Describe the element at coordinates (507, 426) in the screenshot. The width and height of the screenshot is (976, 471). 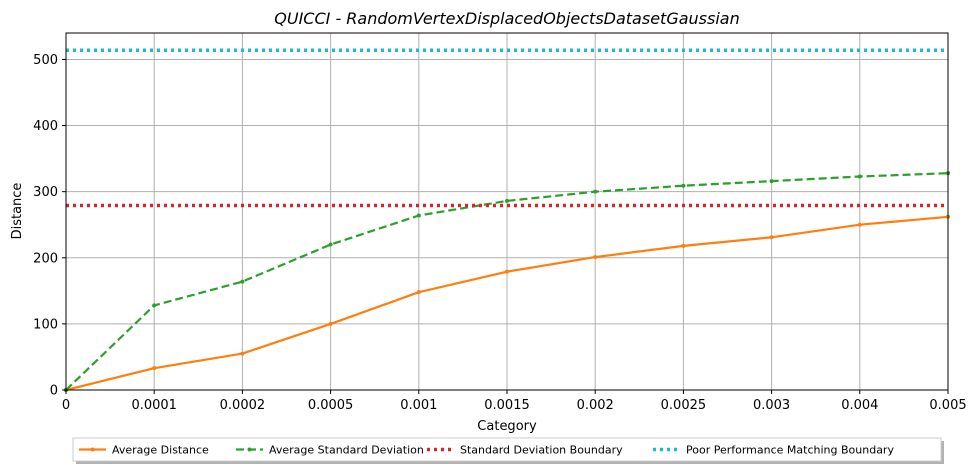
I see `x-axis-label: Category` at that location.